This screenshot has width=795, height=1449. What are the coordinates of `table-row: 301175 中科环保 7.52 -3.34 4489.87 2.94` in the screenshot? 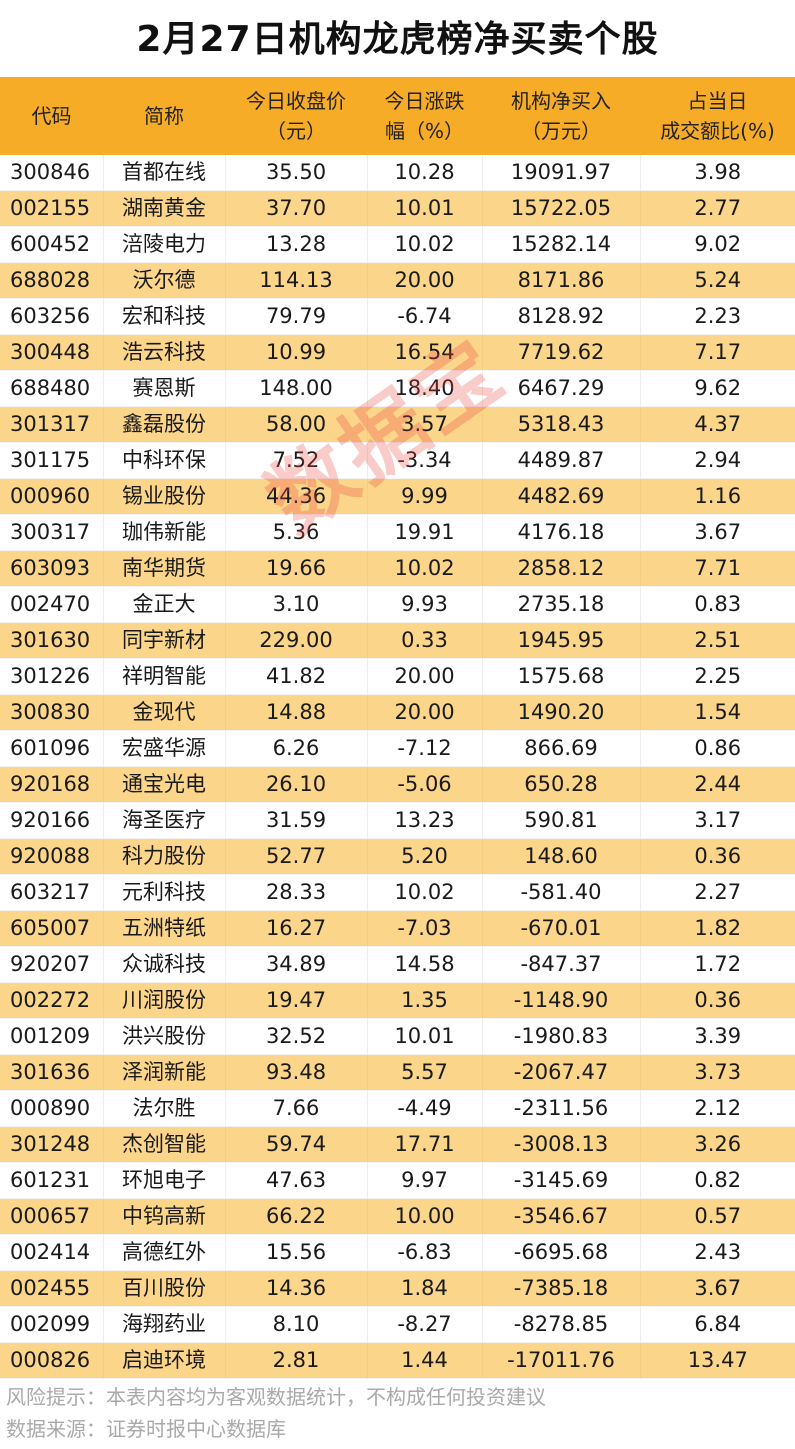 It's located at (397, 460).